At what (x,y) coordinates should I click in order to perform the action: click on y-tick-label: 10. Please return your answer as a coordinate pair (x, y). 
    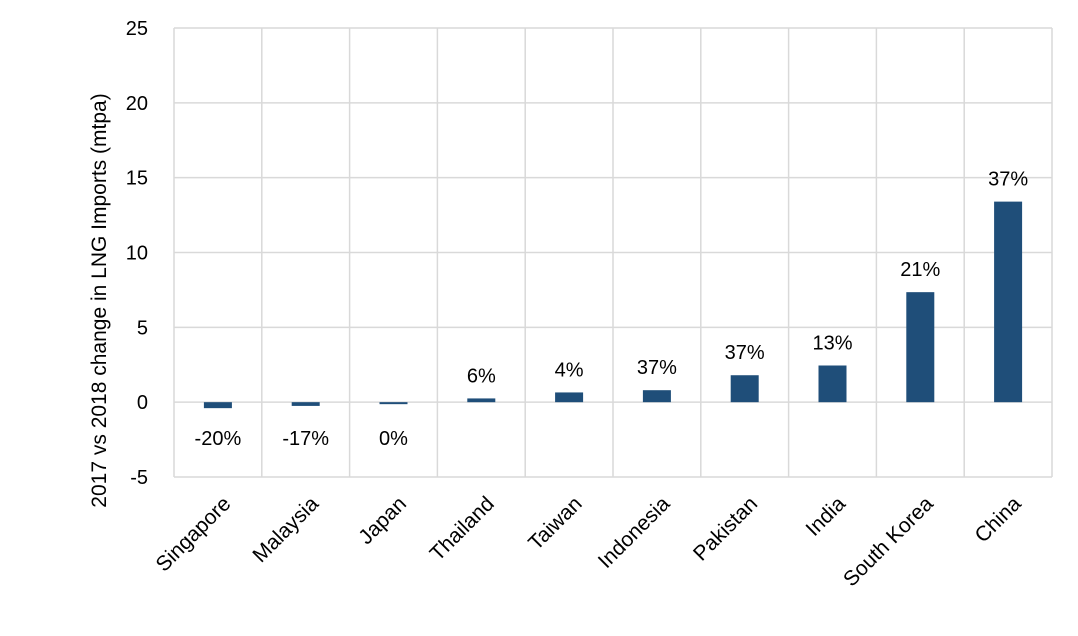
    Looking at the image, I should click on (137, 254).